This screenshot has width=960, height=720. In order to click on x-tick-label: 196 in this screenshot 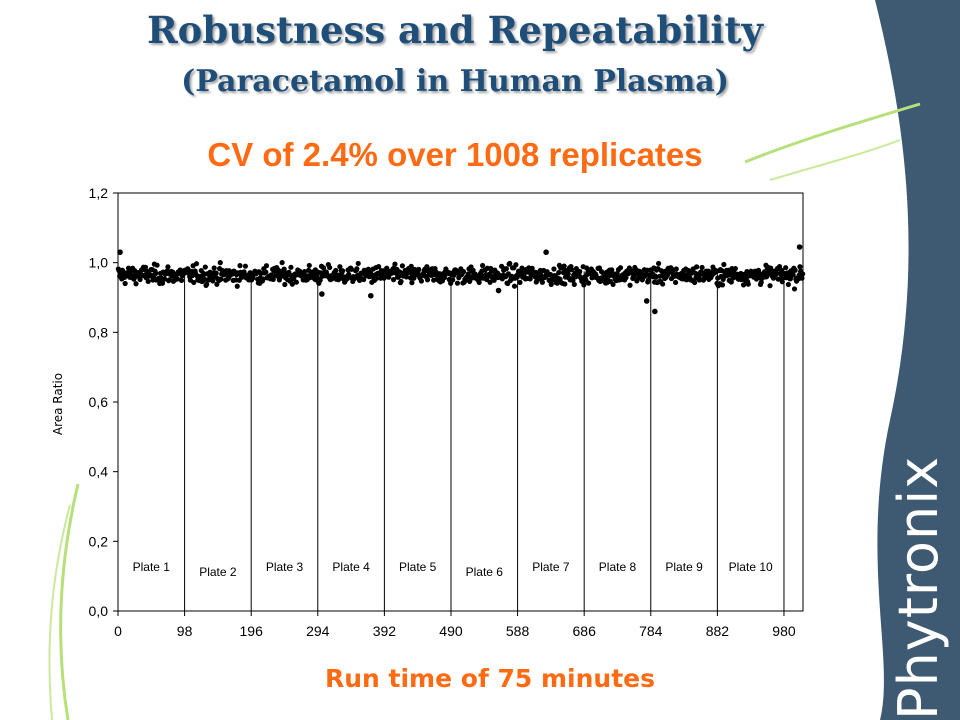, I will do `click(252, 631)`.